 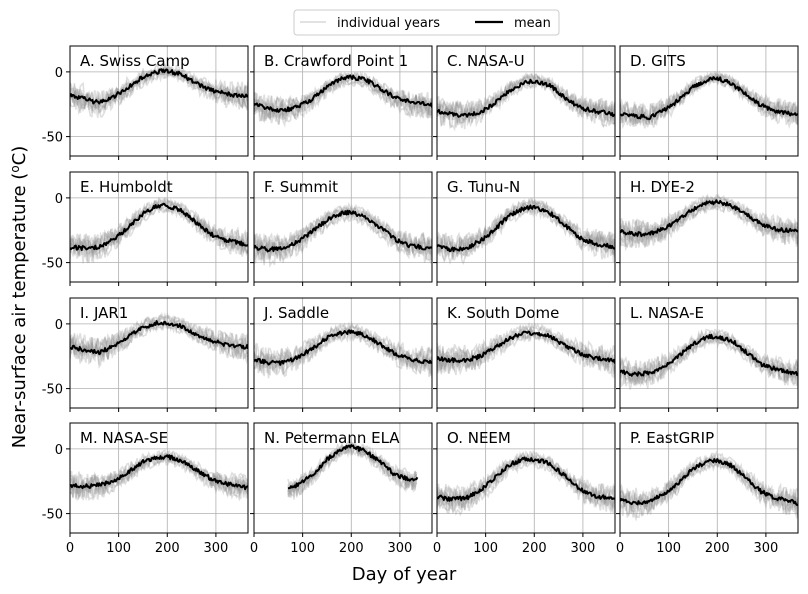 What do you see at coordinates (336, 61) in the screenshot?
I see `panel-title: B. Crawford Point 1` at bounding box center [336, 61].